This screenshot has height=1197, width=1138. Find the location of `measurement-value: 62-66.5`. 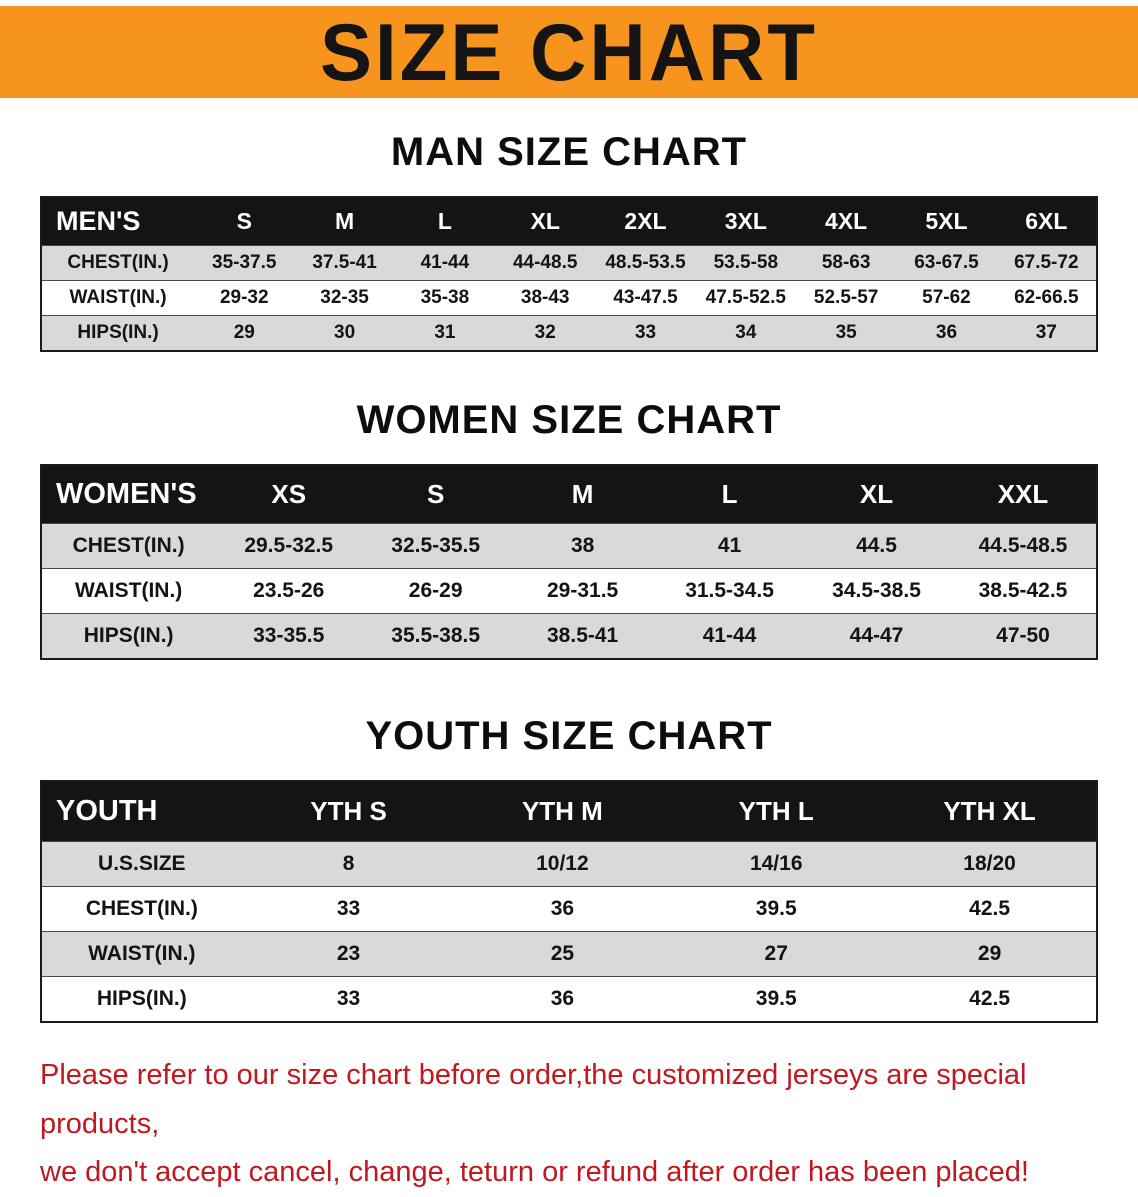

measurement-value: 62-66.5 is located at coordinates (1046, 298).